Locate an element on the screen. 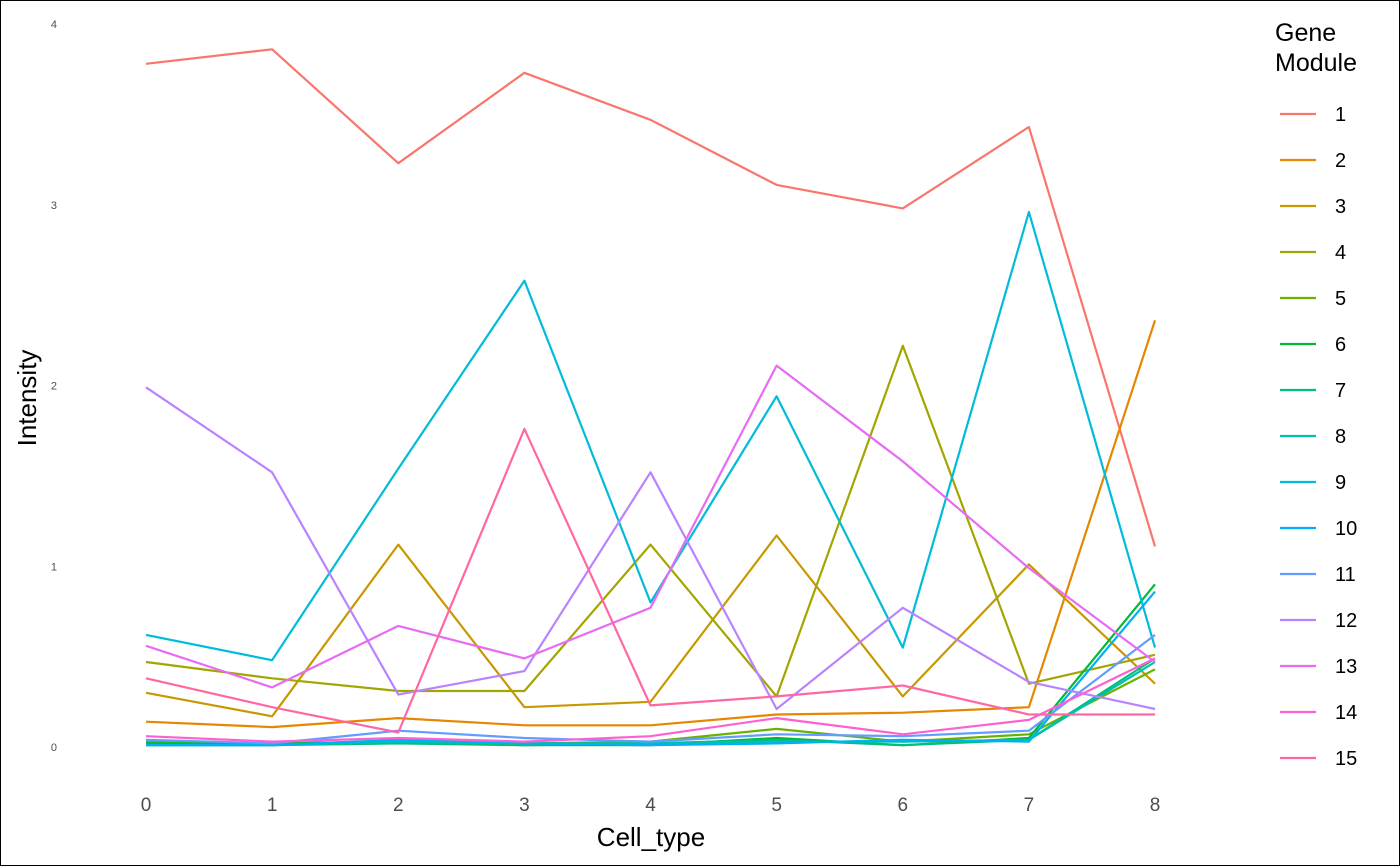 Image resolution: width=1400 pixels, height=866 pixels. legend-item-9: 9 is located at coordinates (1313, 483).